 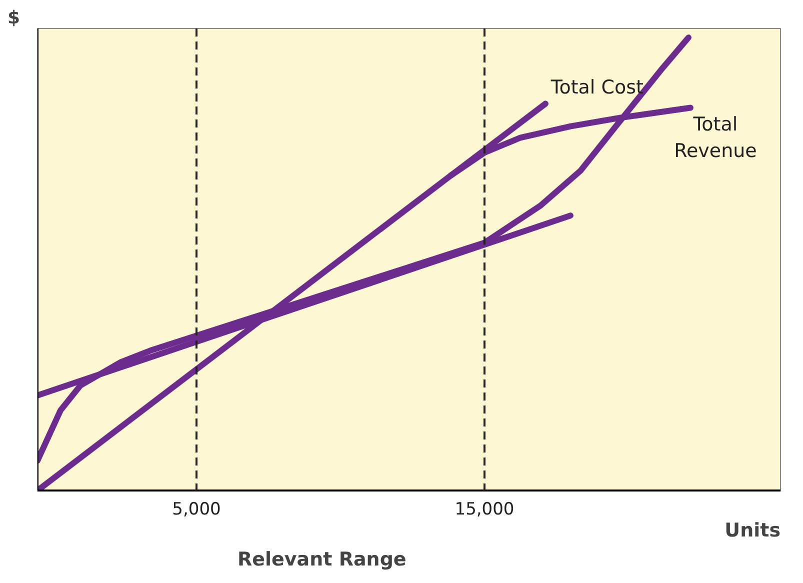 I want to click on x-tick-label: 5,000, so click(x=196, y=510).